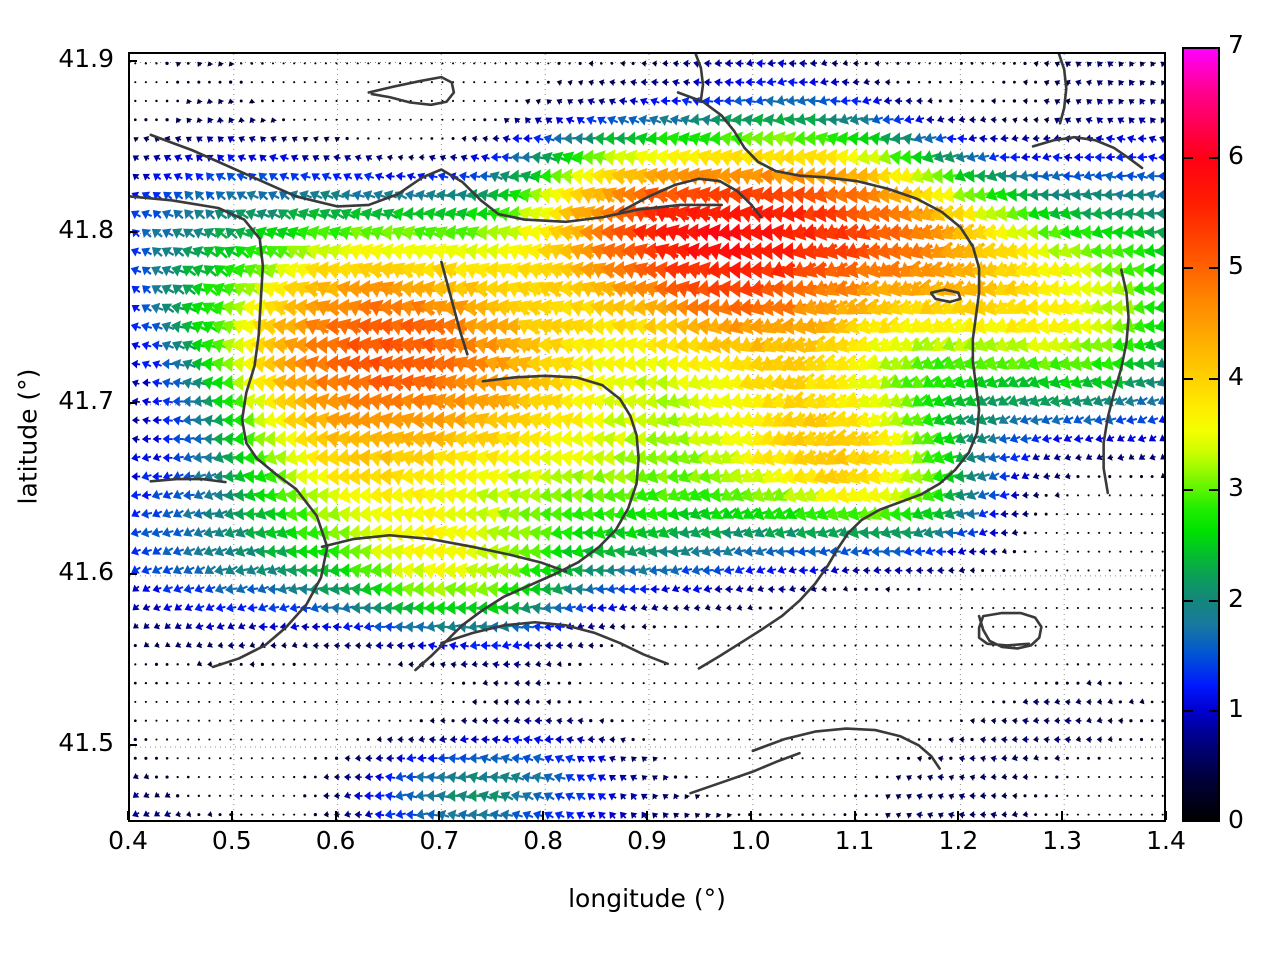 Image resolution: width=1280 pixels, height=960 pixels. Describe the element at coordinates (86, 229) in the screenshot. I see `y-tick-label: 41.8` at that location.